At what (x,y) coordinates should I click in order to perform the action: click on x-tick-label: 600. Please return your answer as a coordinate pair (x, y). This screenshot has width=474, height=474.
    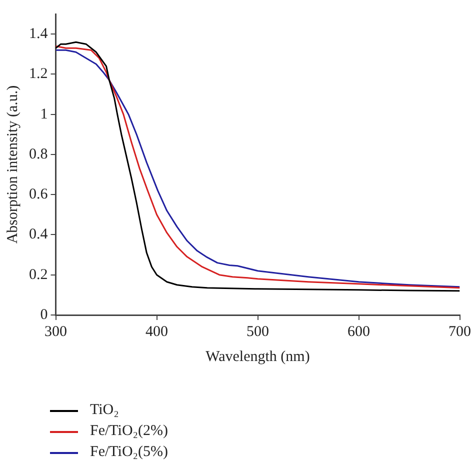
    Looking at the image, I should click on (359, 332).